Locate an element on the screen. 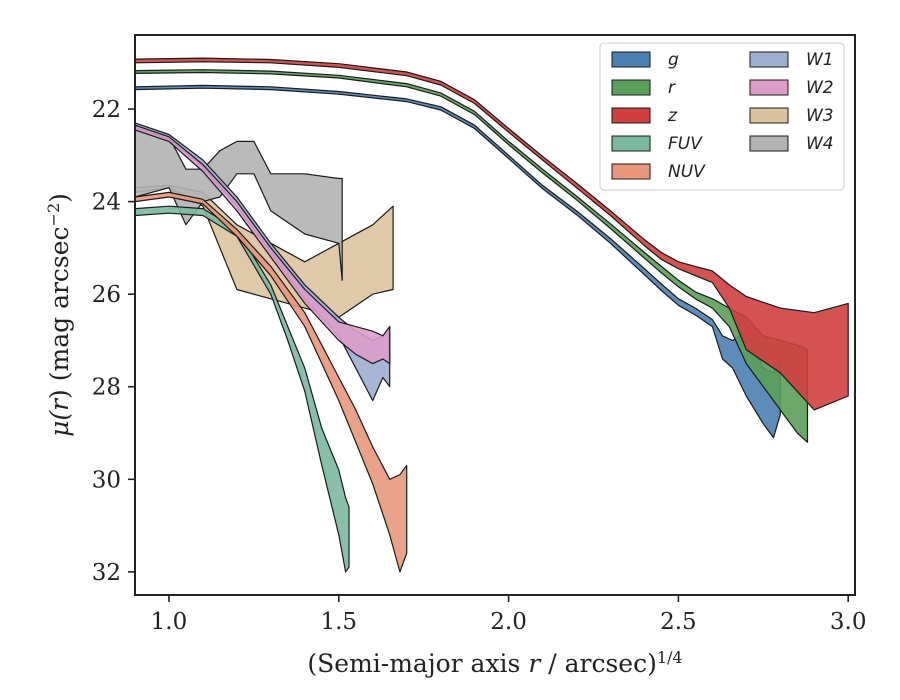  legend-label-w4: W4 is located at coordinates (820, 144).